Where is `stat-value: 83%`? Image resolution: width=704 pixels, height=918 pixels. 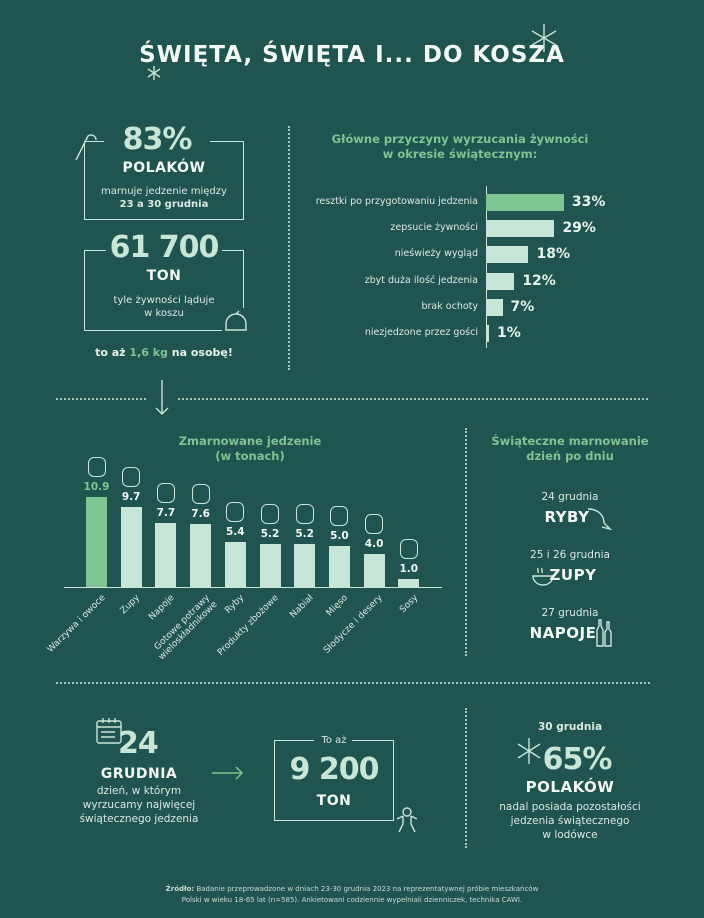 stat-value: 83% is located at coordinates (157, 139).